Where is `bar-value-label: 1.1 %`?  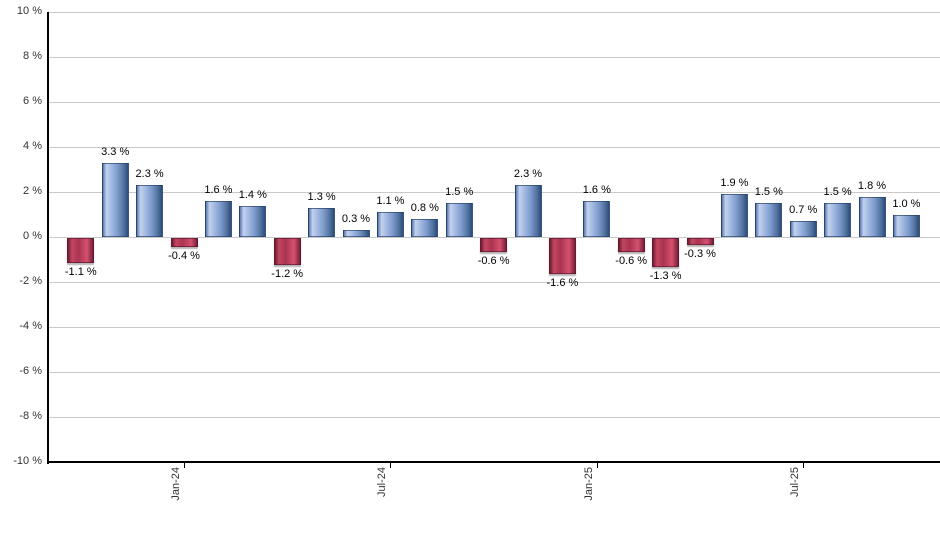
bar-value-label: 1.1 % is located at coordinates (390, 201).